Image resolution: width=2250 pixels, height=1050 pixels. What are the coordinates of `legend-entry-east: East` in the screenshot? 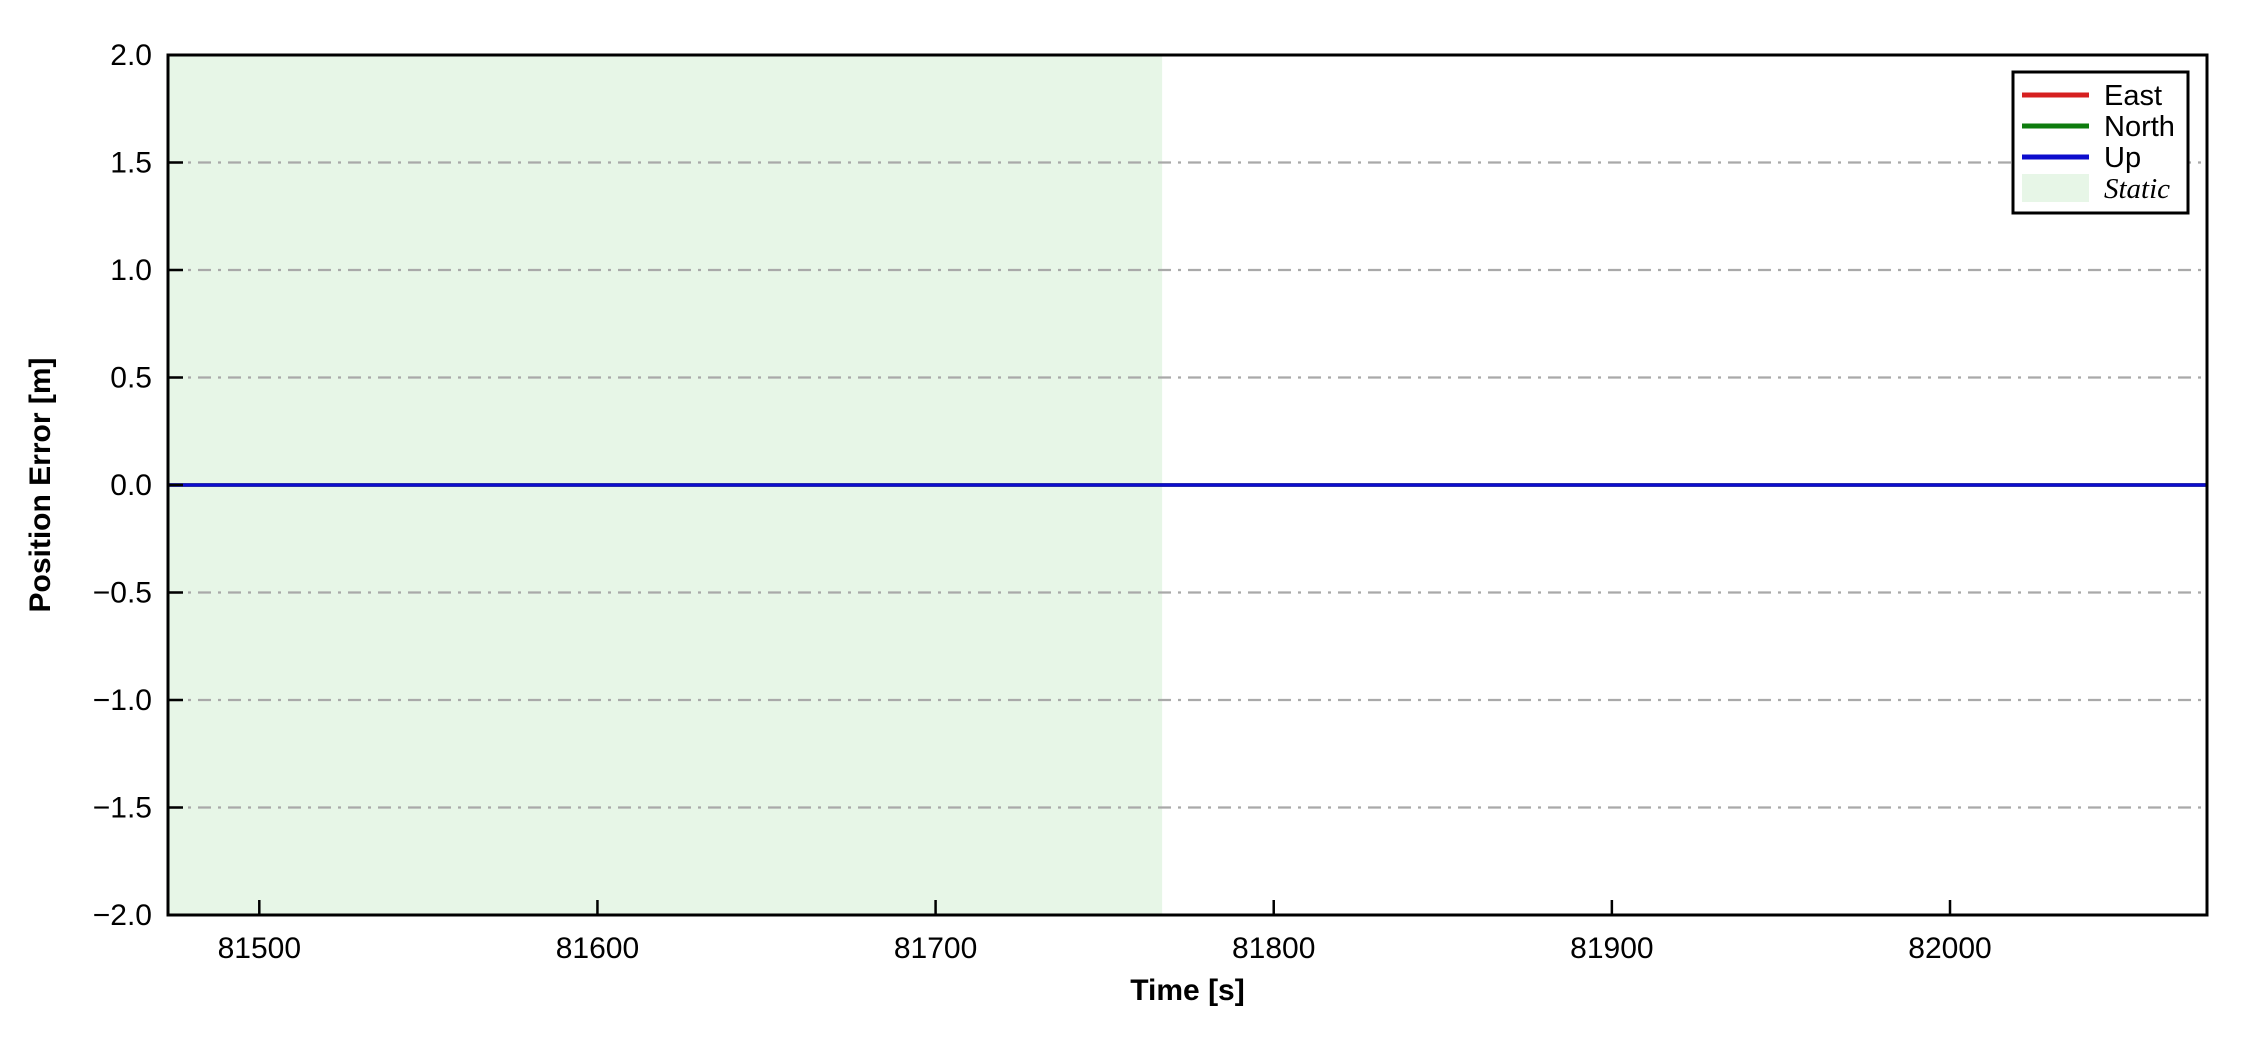 It's located at (2092, 96).